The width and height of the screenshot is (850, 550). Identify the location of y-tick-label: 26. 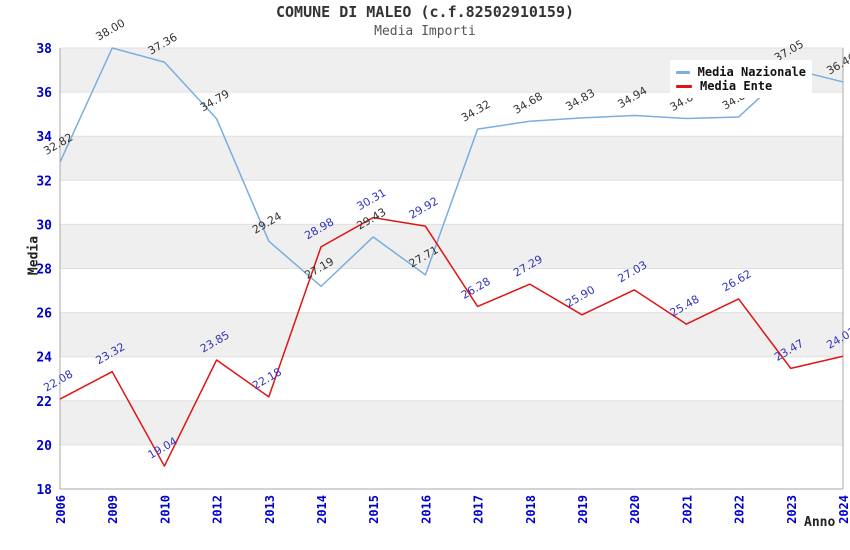
(44, 314).